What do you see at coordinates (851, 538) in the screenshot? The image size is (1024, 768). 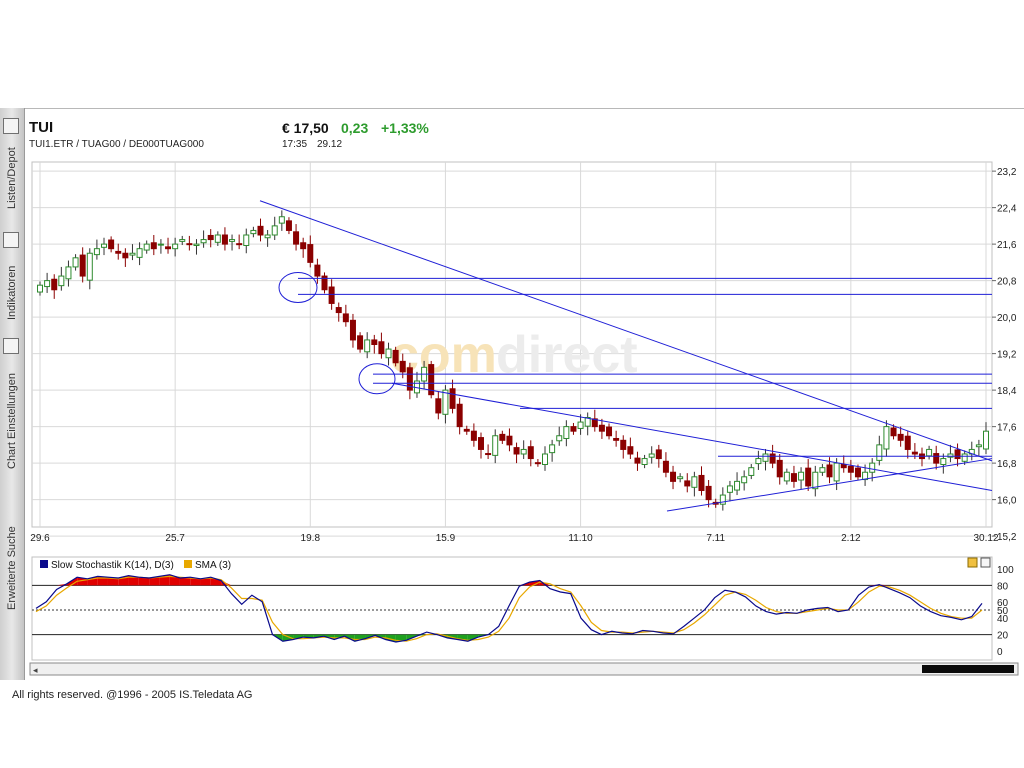 I see `date-axis-label: 2.12` at bounding box center [851, 538].